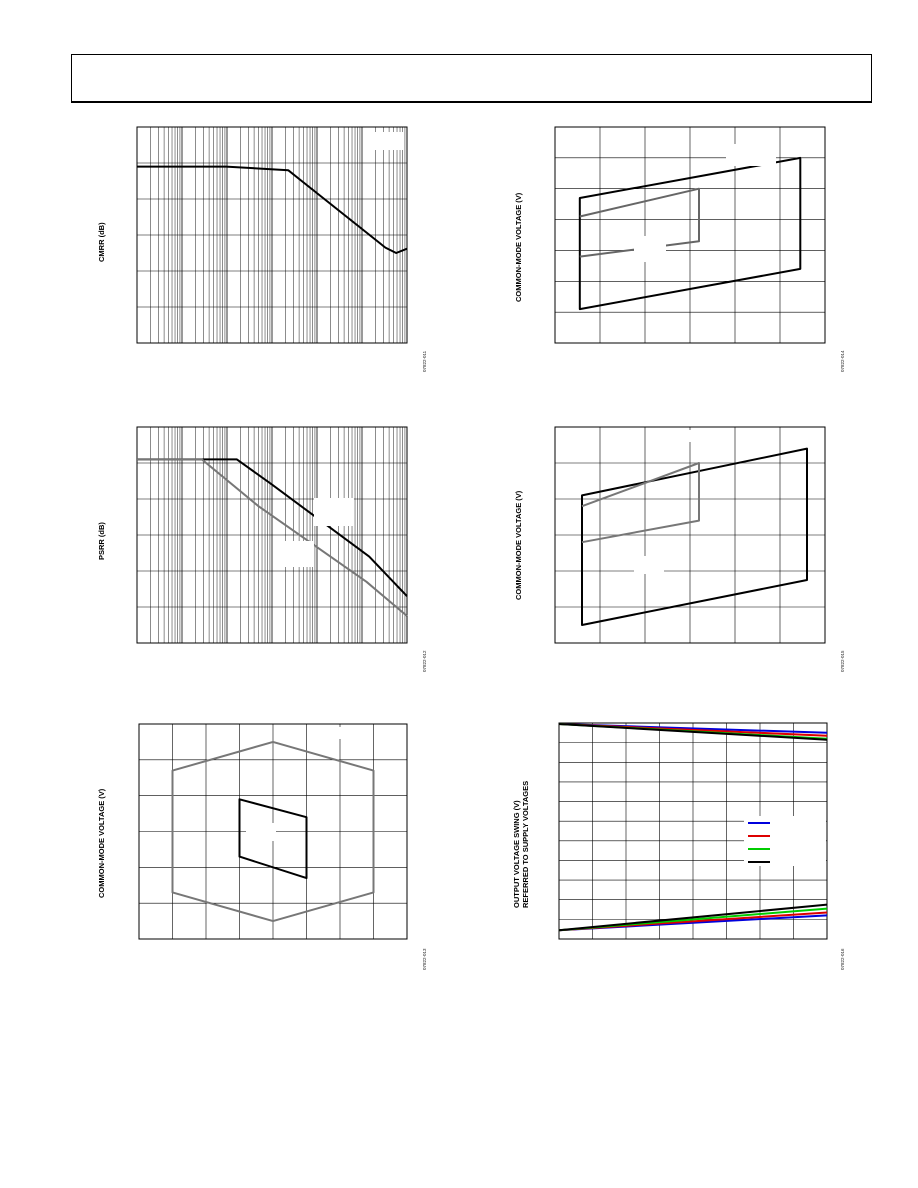 The width and height of the screenshot is (918, 1188). Describe the element at coordinates (424, 361) in the screenshot. I see `figure-id-cmrr: 07822-011` at that location.